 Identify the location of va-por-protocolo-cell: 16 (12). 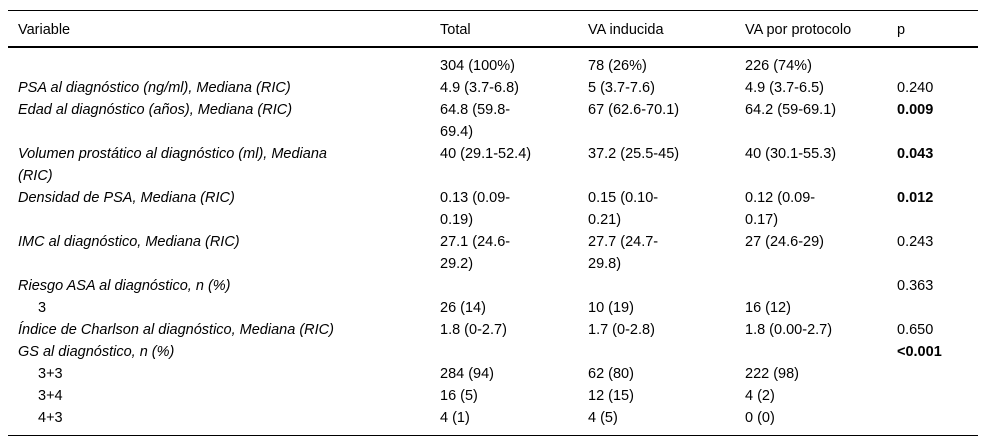
(768, 308).